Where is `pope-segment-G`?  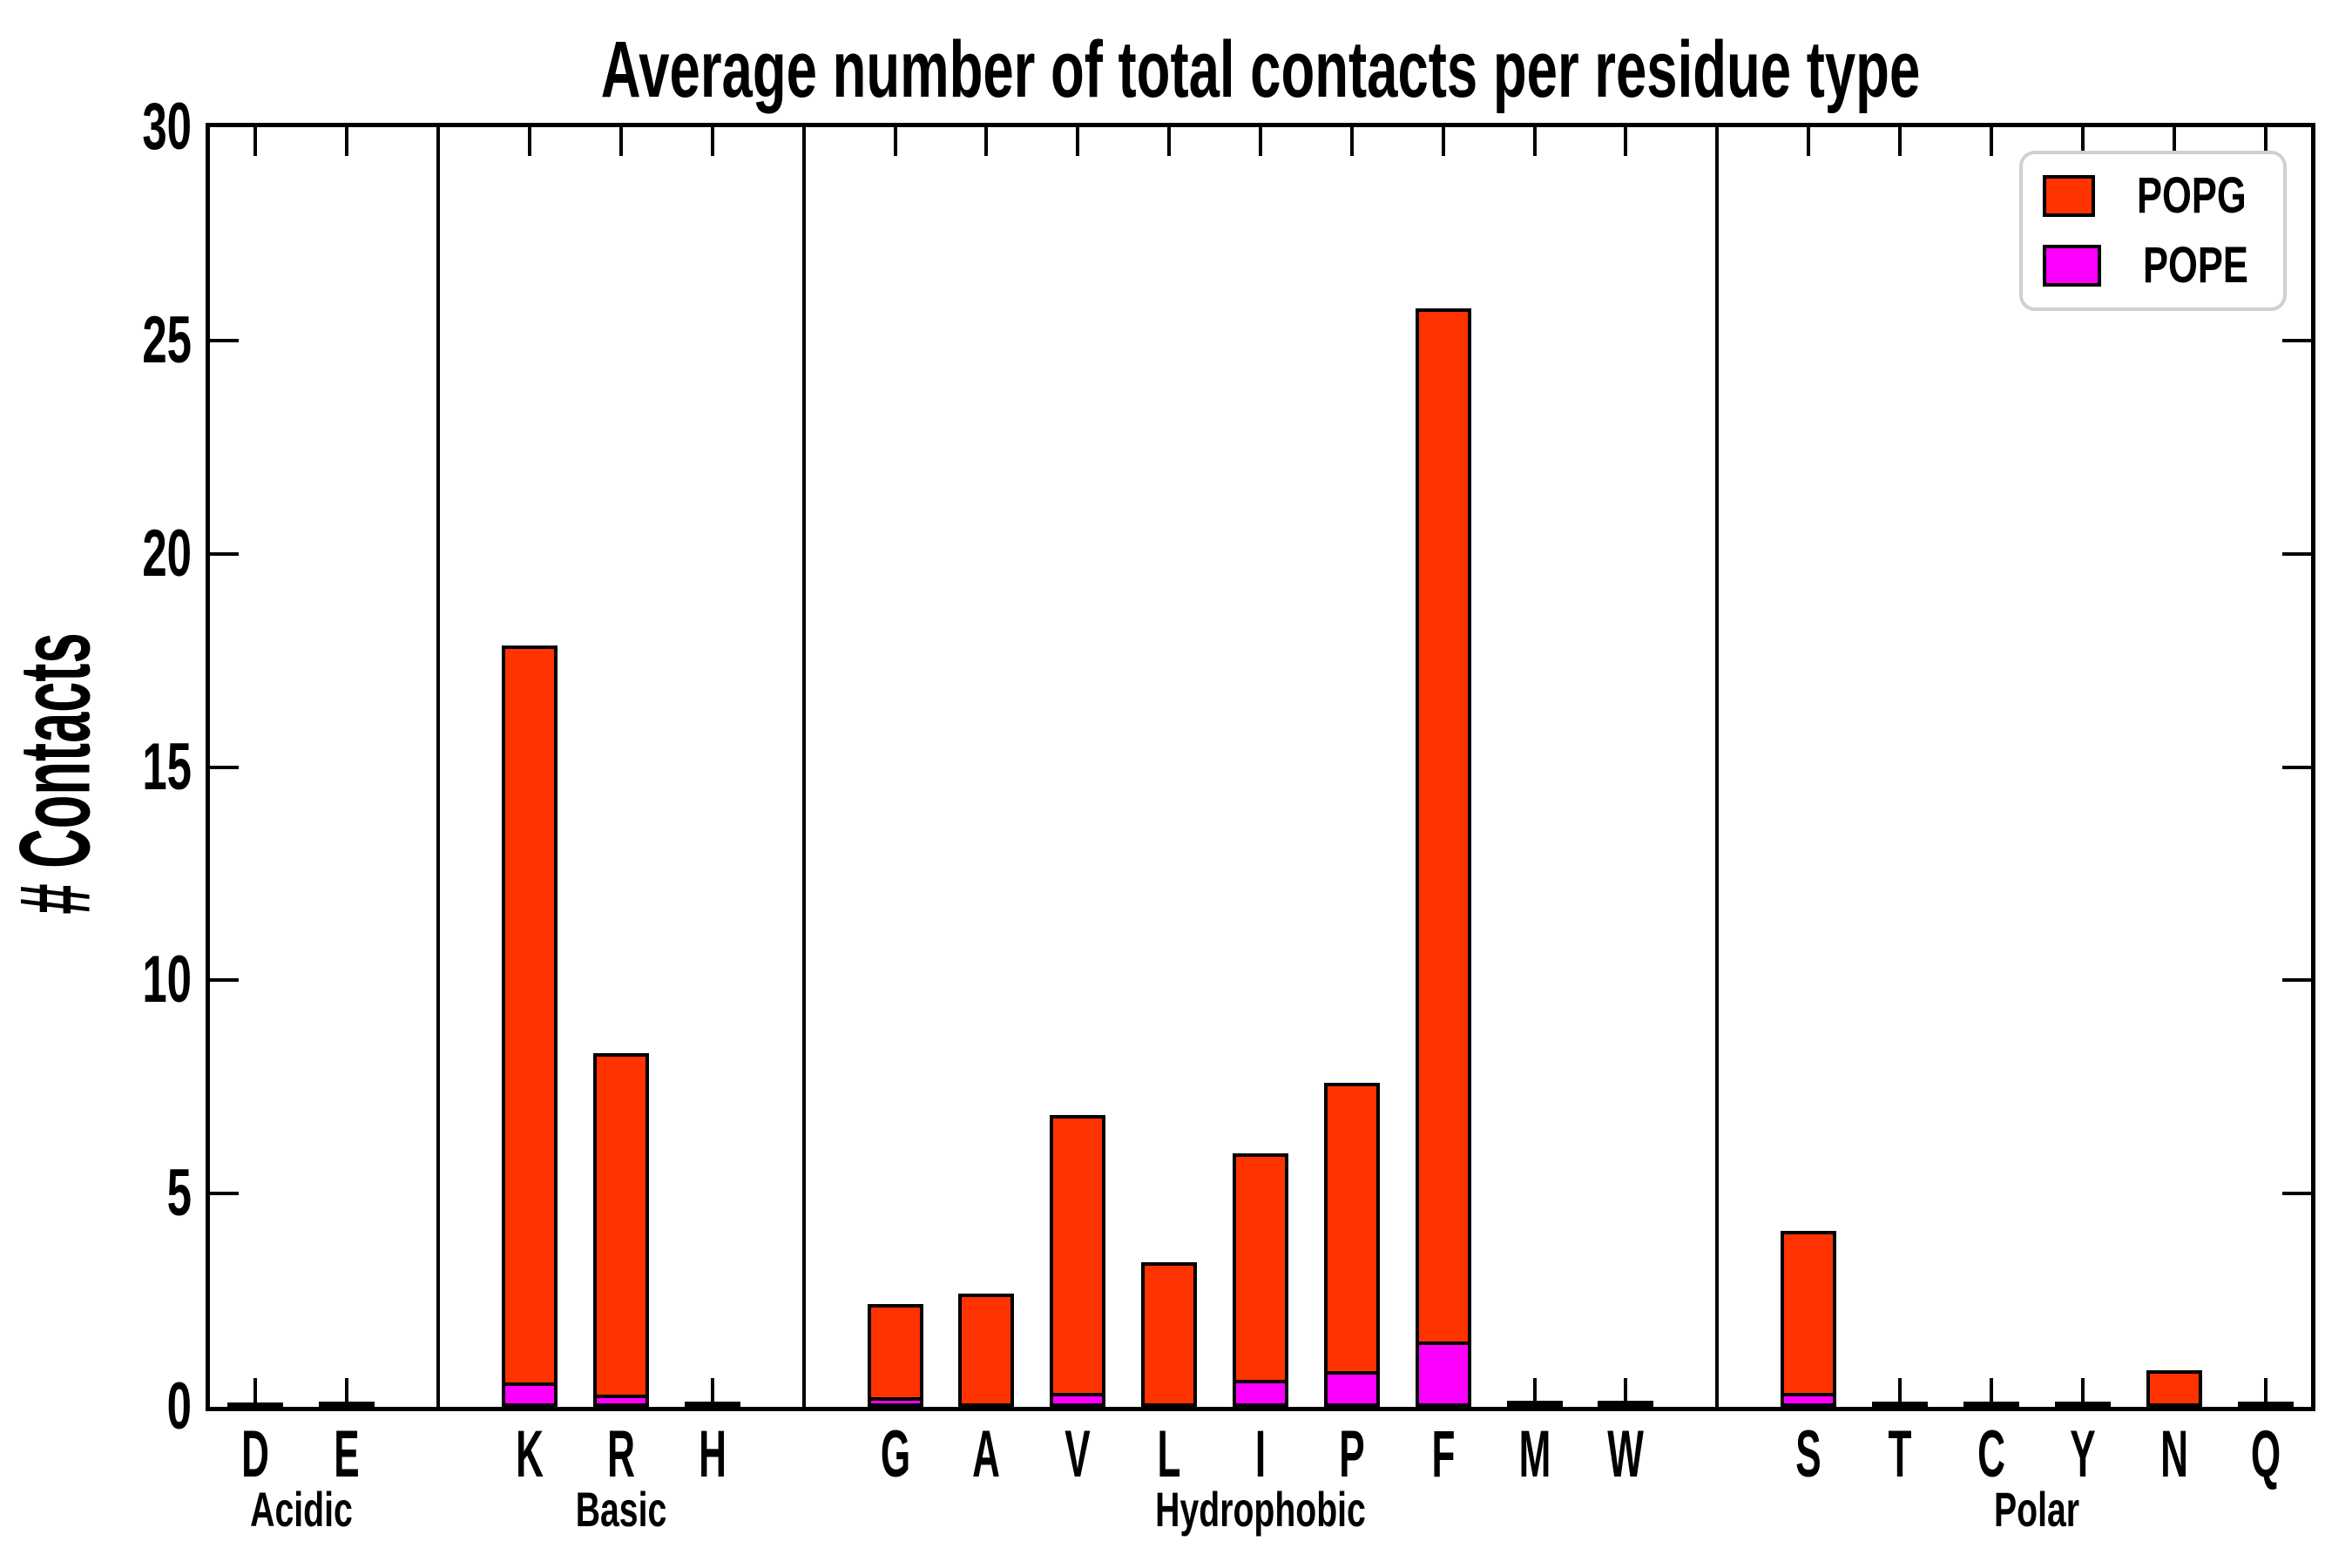
pope-segment-G is located at coordinates (895, 1399).